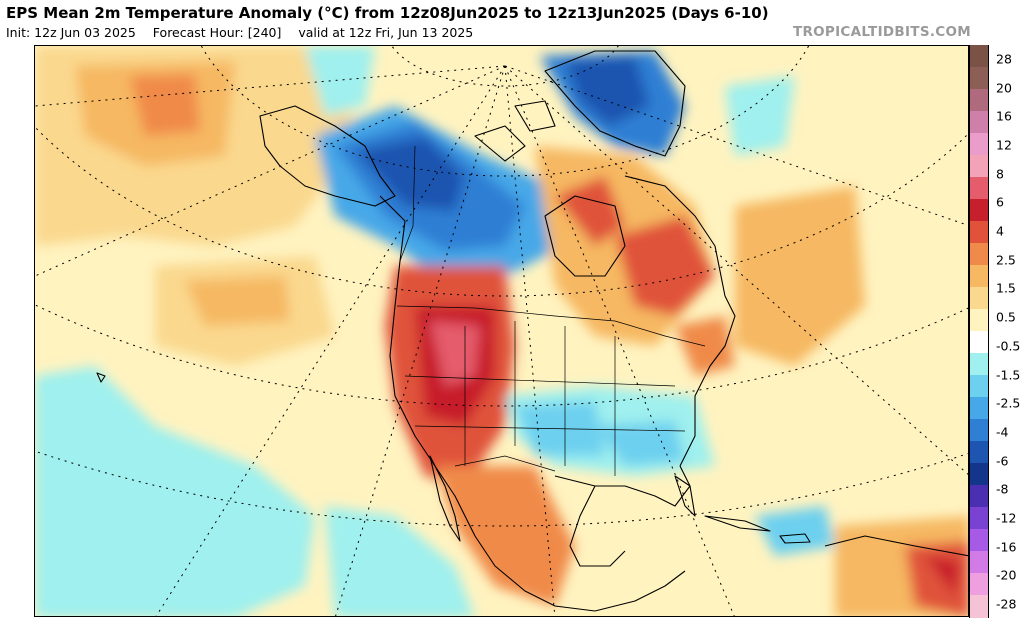 Image resolution: width=1024 pixels, height=638 pixels. Describe the element at coordinates (1002, 489) in the screenshot. I see `colorbar-tick-label: -8` at that location.